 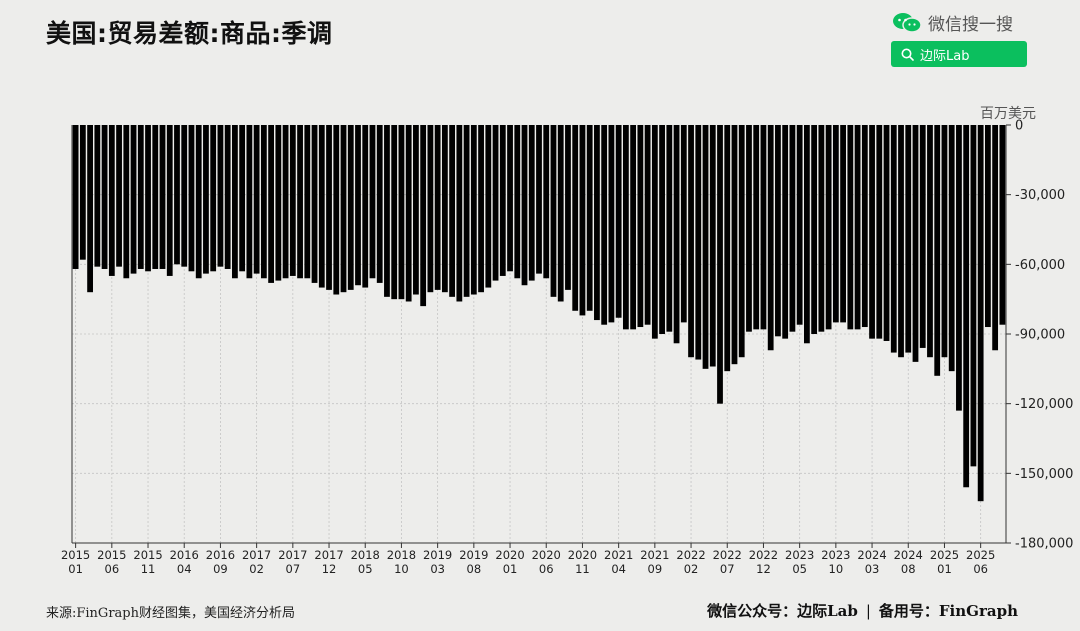 What do you see at coordinates (474, 569) in the screenshot?
I see `x-tick-month: 08` at bounding box center [474, 569].